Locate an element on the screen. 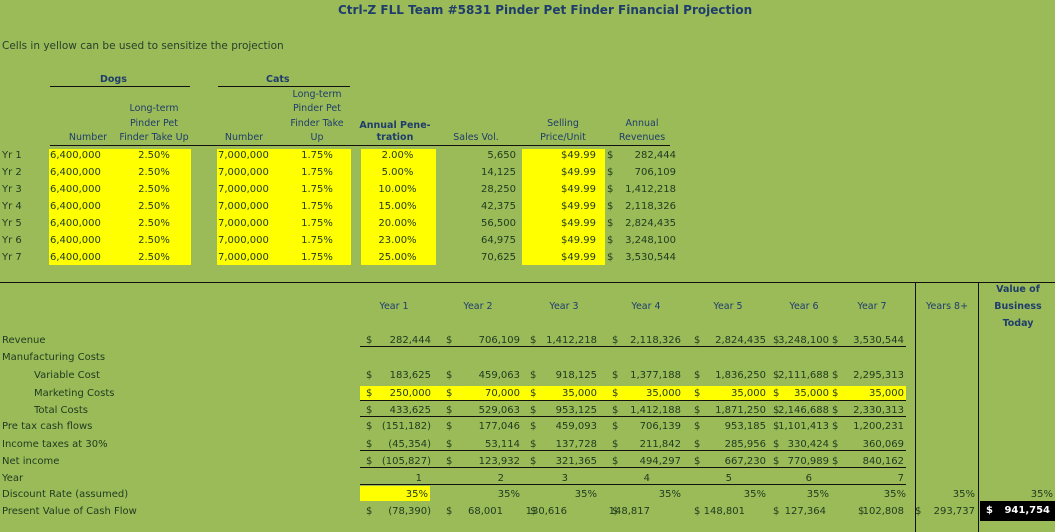  variable-cost-cell: 2,295,313 is located at coordinates (878, 375).